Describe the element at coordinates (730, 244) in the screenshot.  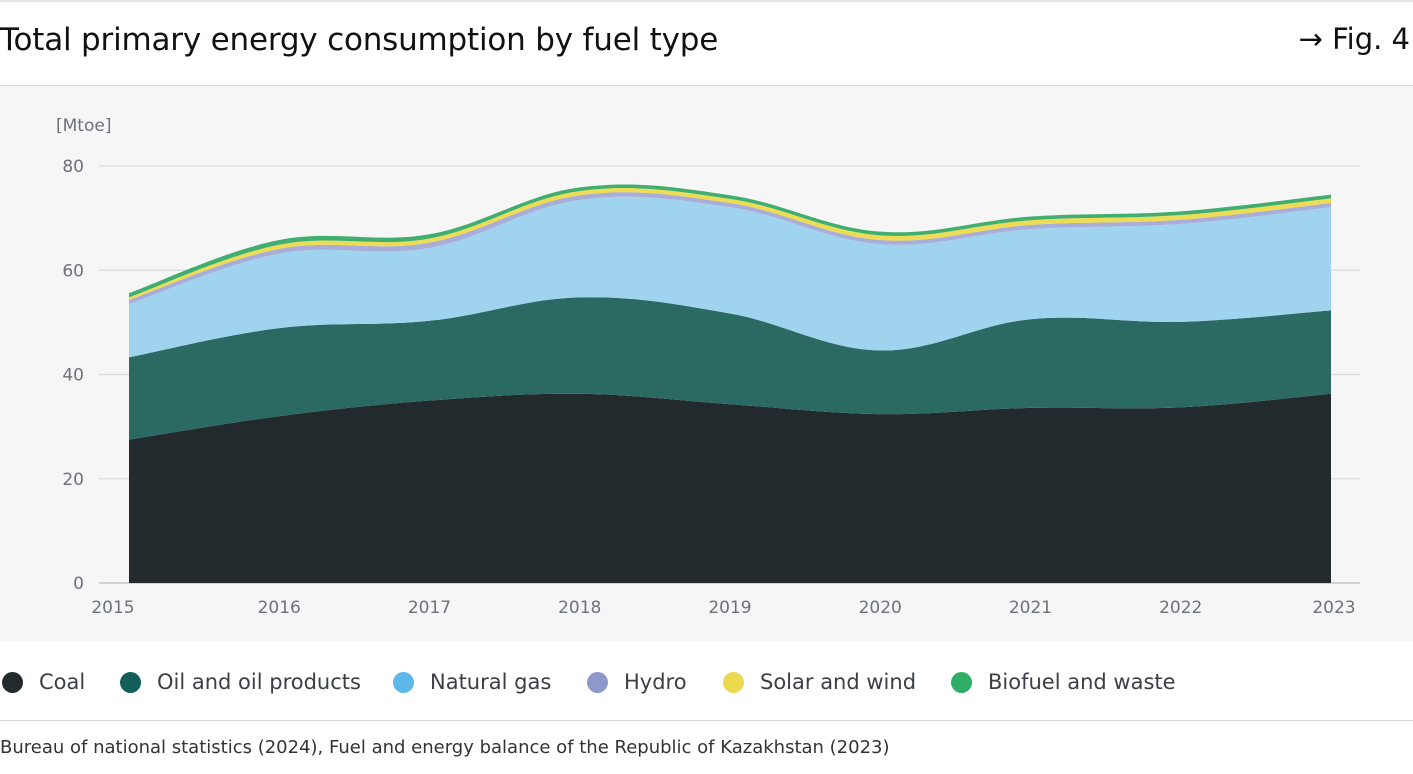
I see `area-solar-wind` at that location.